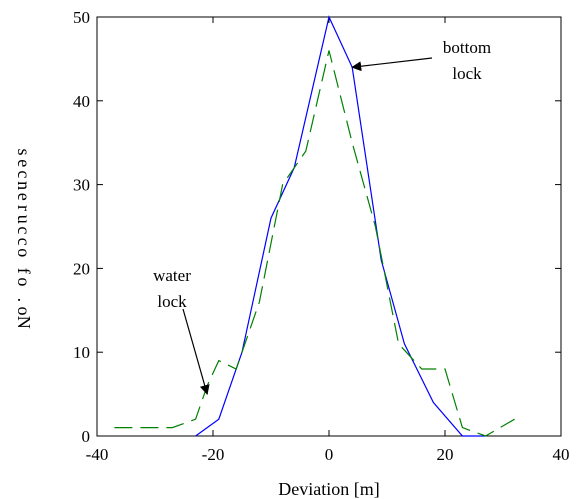 This screenshot has height=499, width=582. What do you see at coordinates (213, 454) in the screenshot?
I see `x-tick-label: -20` at bounding box center [213, 454].